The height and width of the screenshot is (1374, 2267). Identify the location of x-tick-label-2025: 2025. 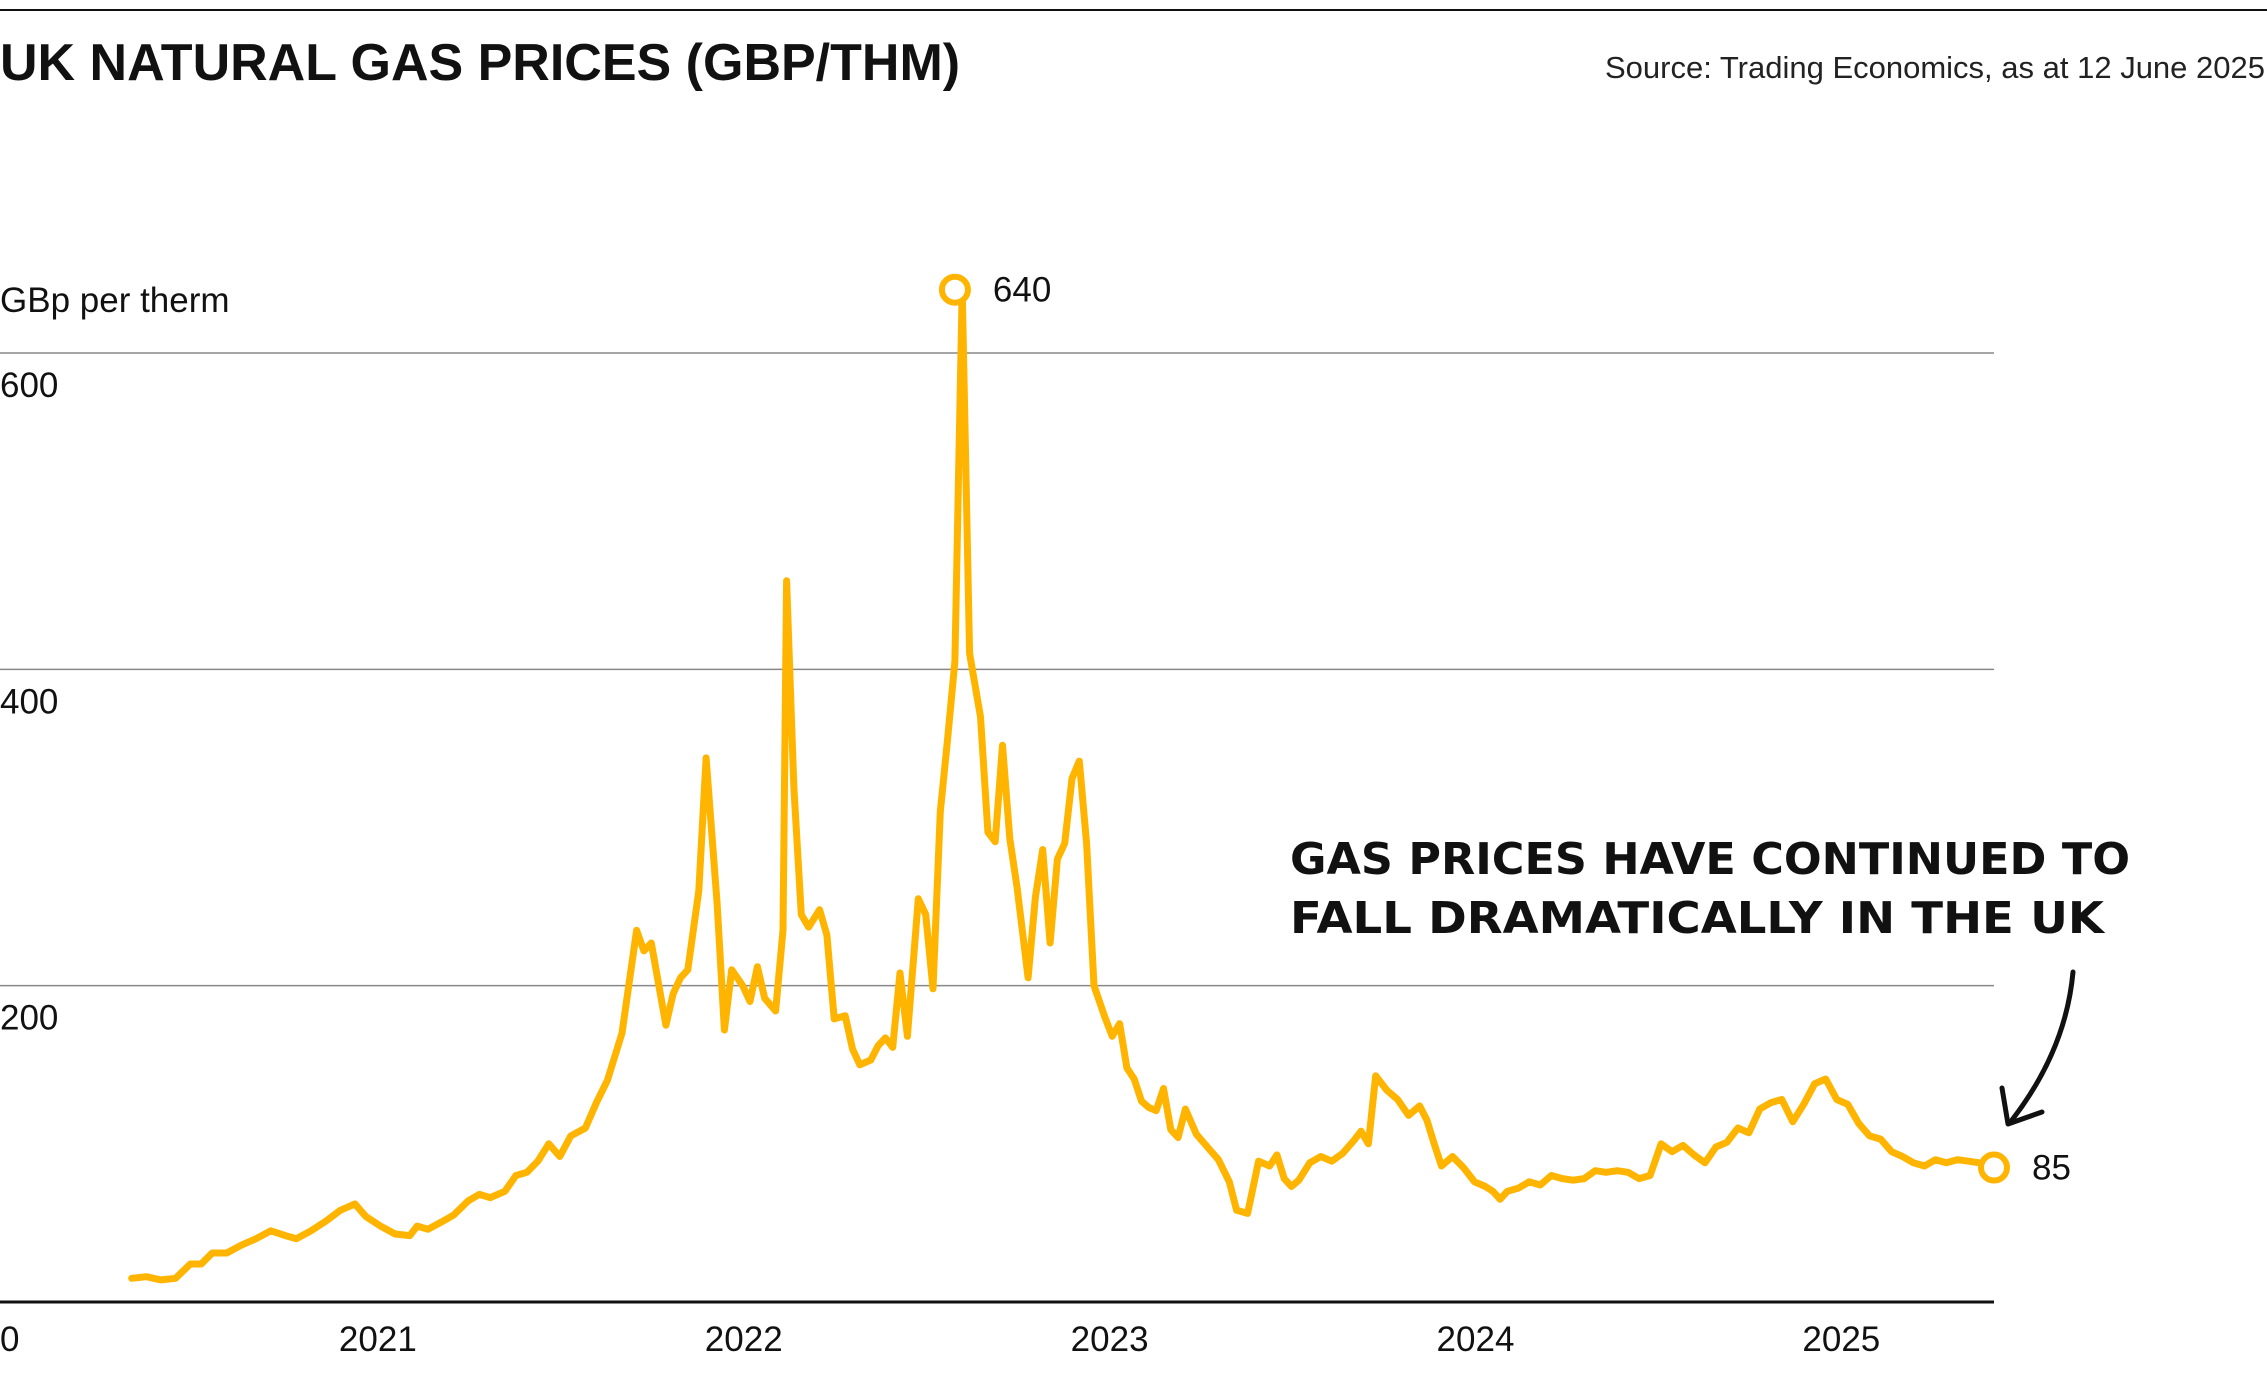
(1841, 1339).